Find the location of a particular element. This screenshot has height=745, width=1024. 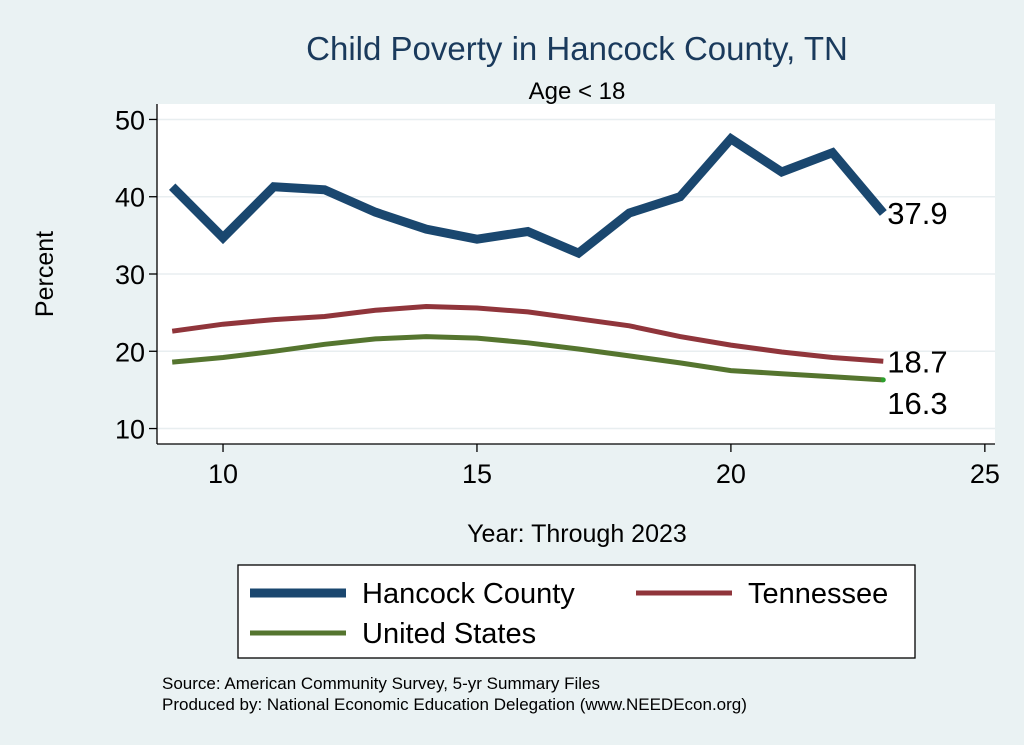

x-tick-label-20: 20 is located at coordinates (731, 474).